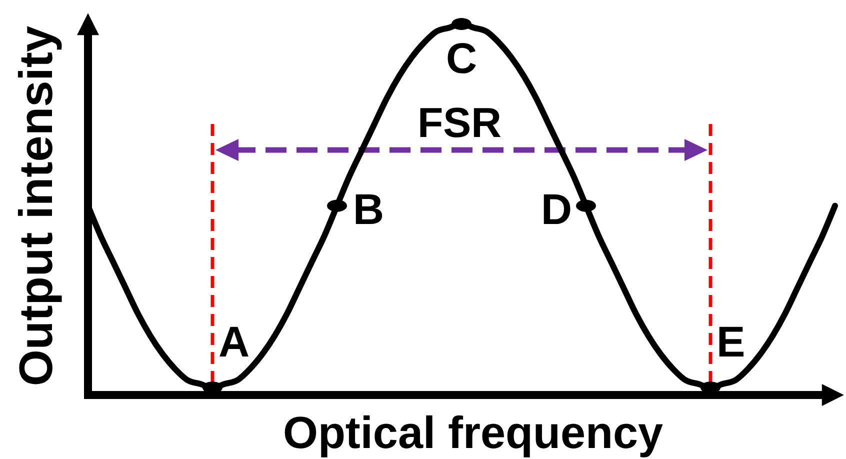 The height and width of the screenshot is (459, 846). I want to click on series-label: E, so click(731, 342).